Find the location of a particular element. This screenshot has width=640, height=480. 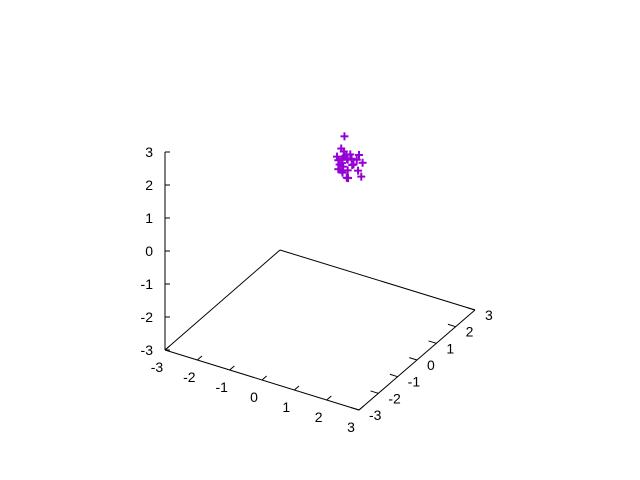

z-tick-label: -2 is located at coordinates (147, 317).